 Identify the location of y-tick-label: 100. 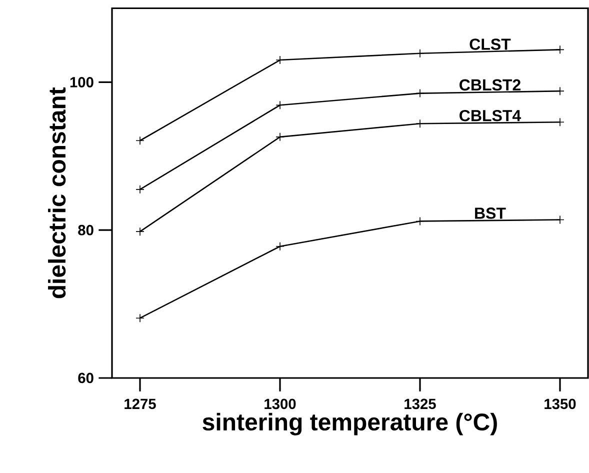
(82, 82).